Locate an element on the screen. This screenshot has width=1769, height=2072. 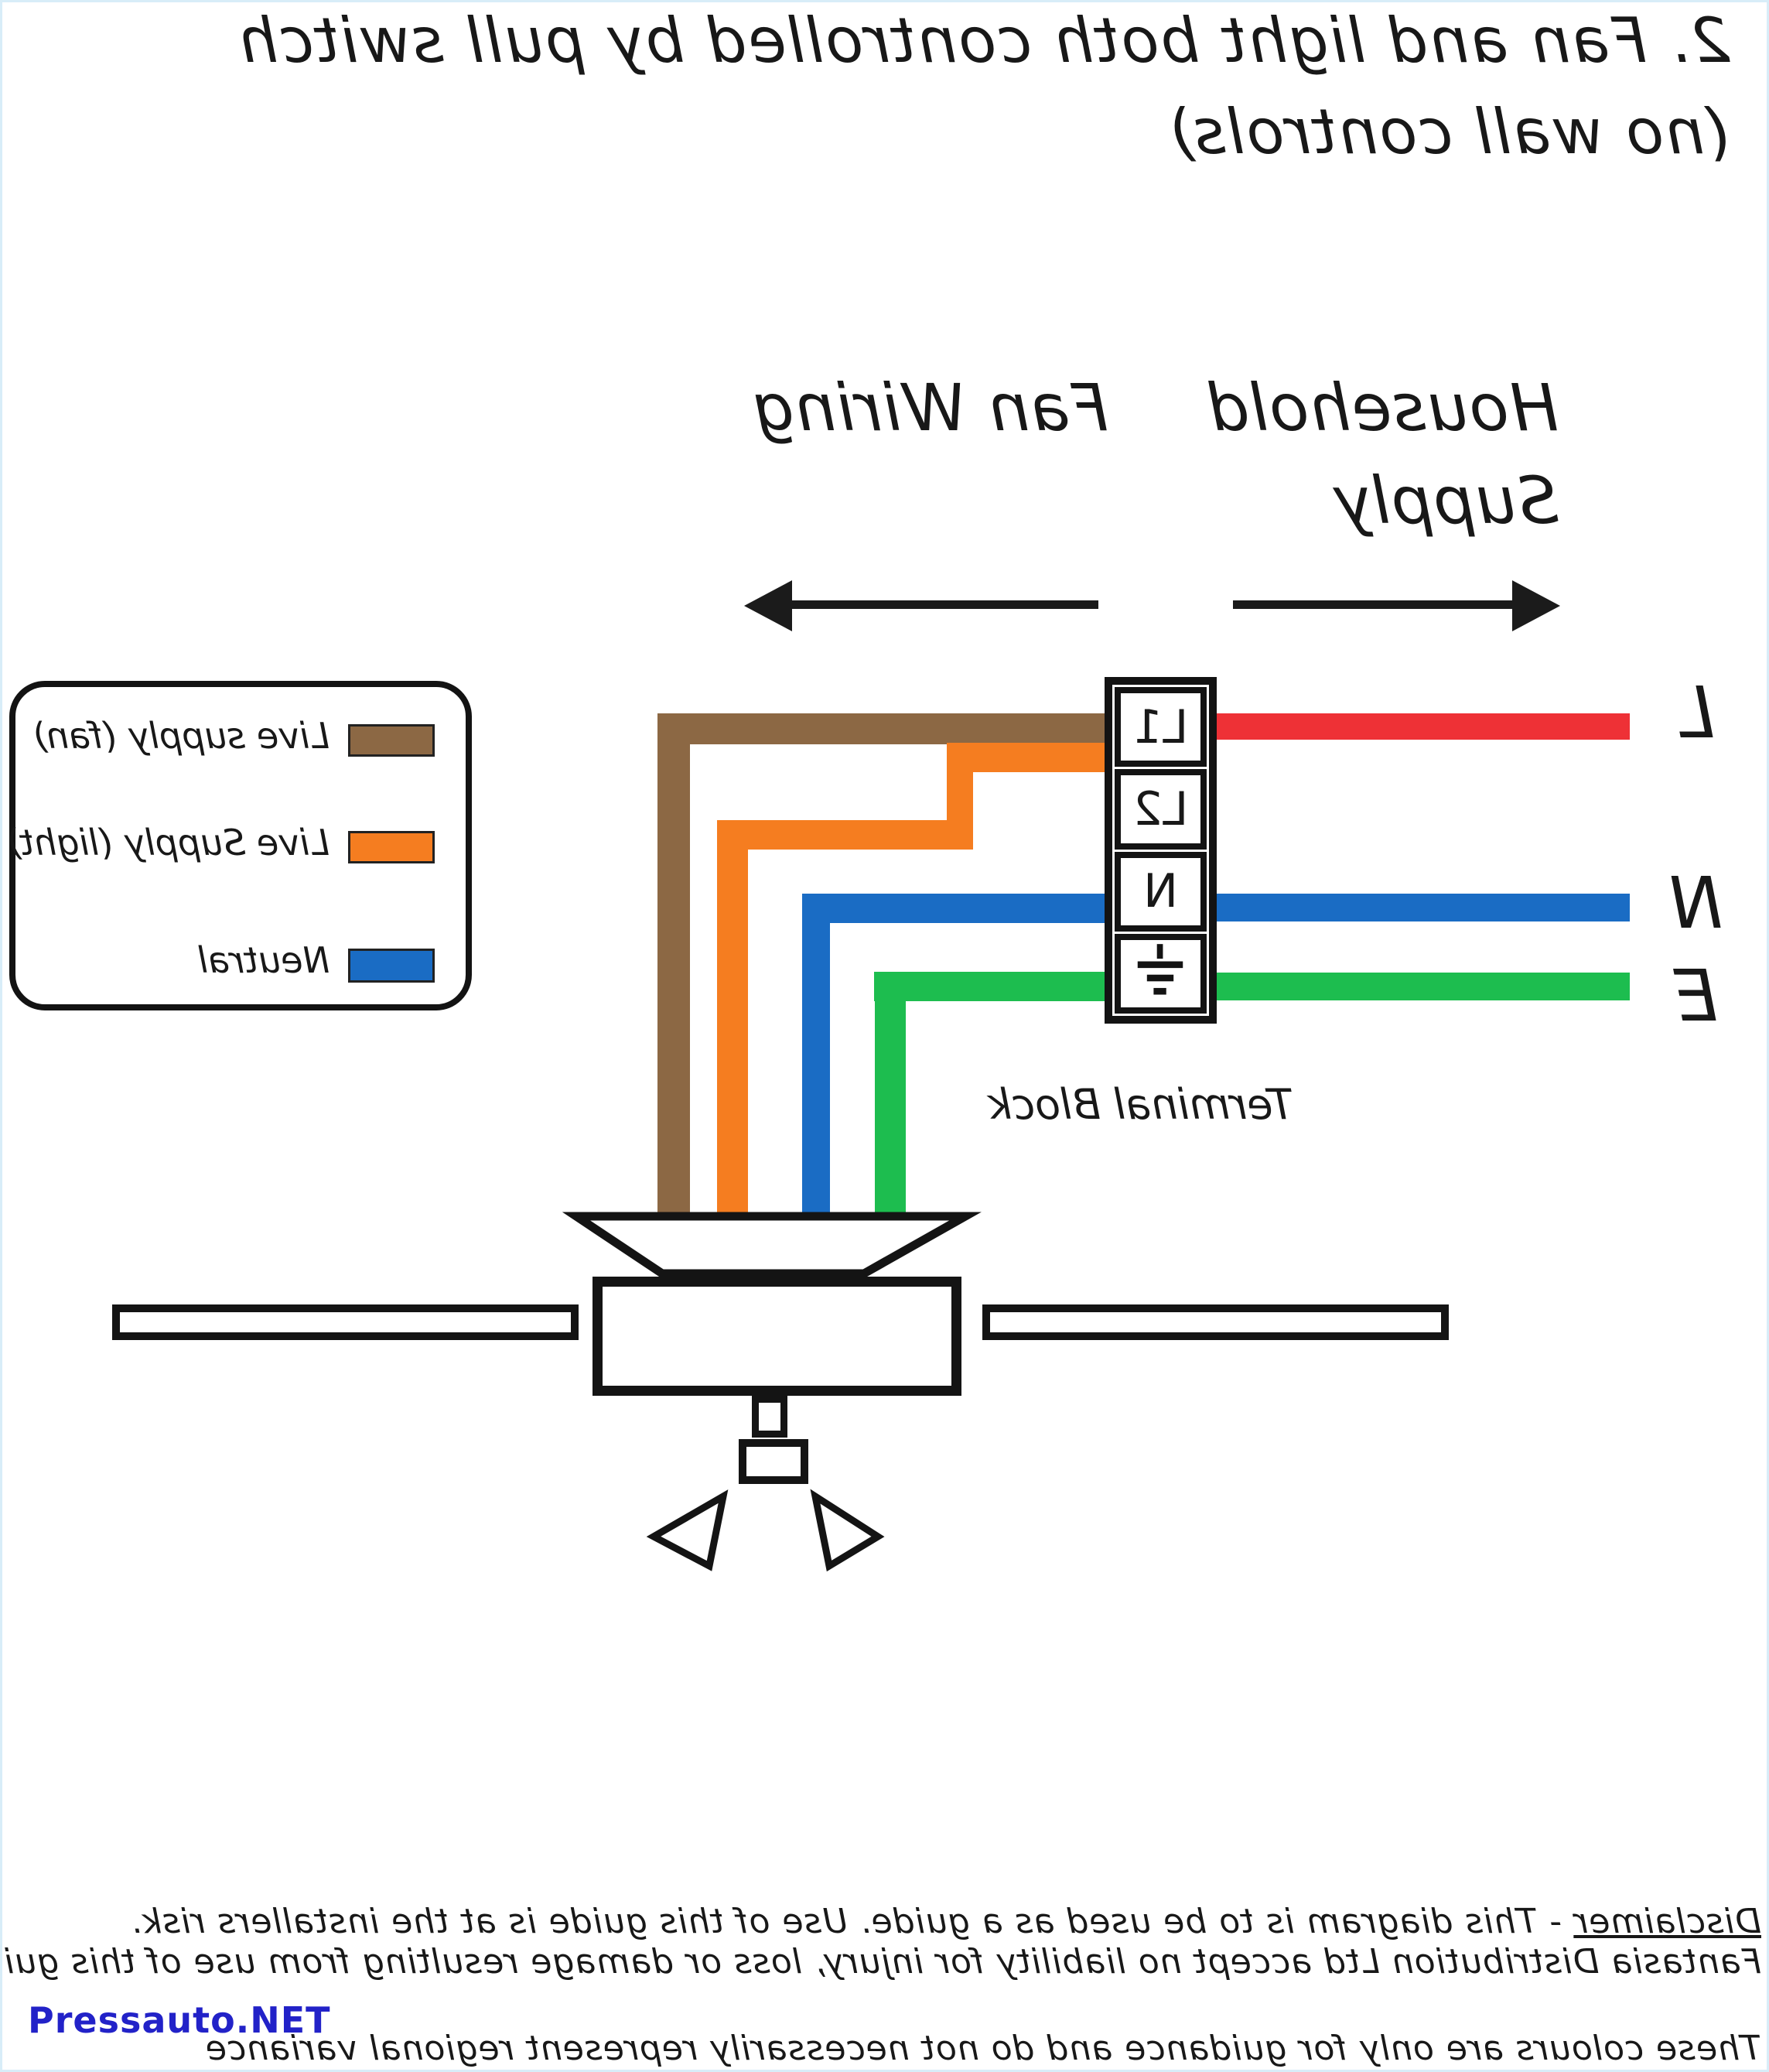
fan-stem is located at coordinates (769, 1417).